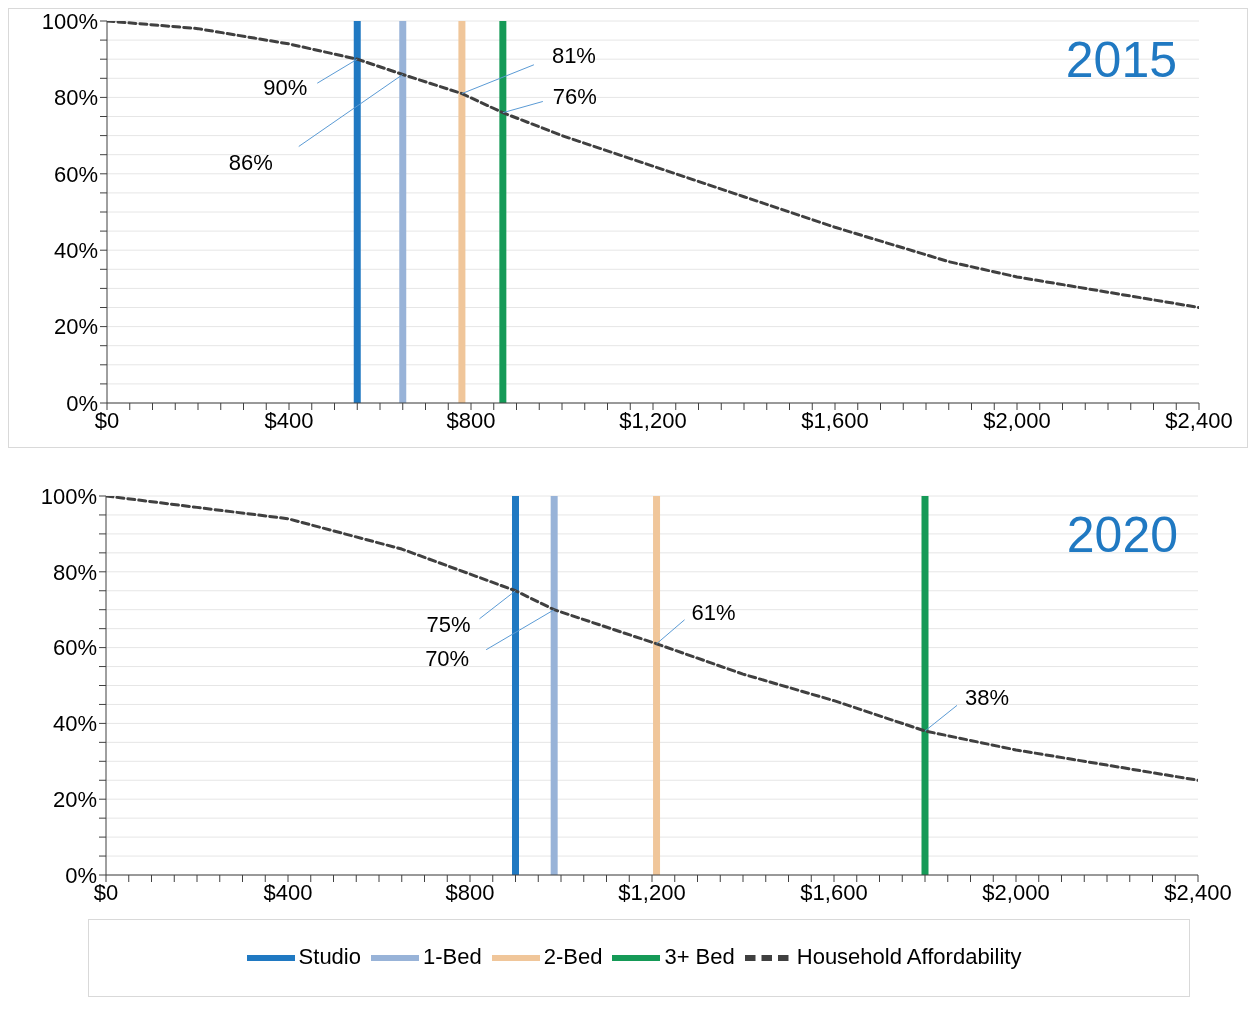  I want to click on annotation: 81%, so click(573, 56).